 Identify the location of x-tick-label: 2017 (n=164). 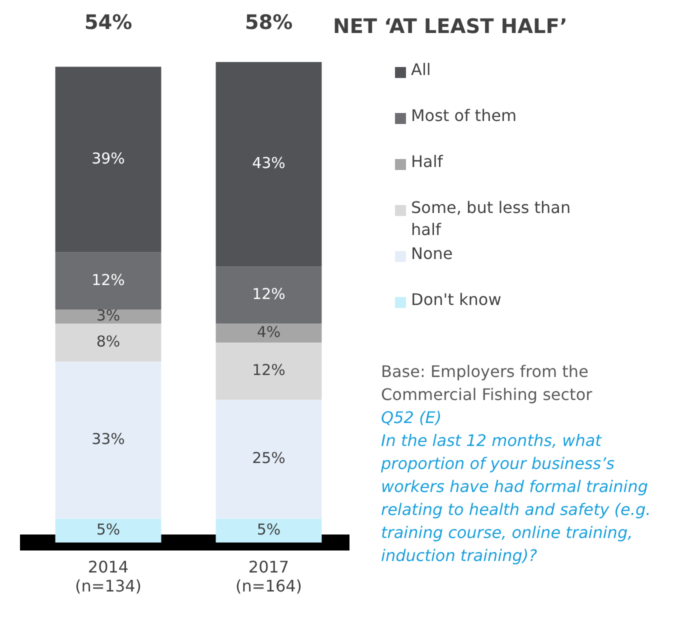
(268, 576).